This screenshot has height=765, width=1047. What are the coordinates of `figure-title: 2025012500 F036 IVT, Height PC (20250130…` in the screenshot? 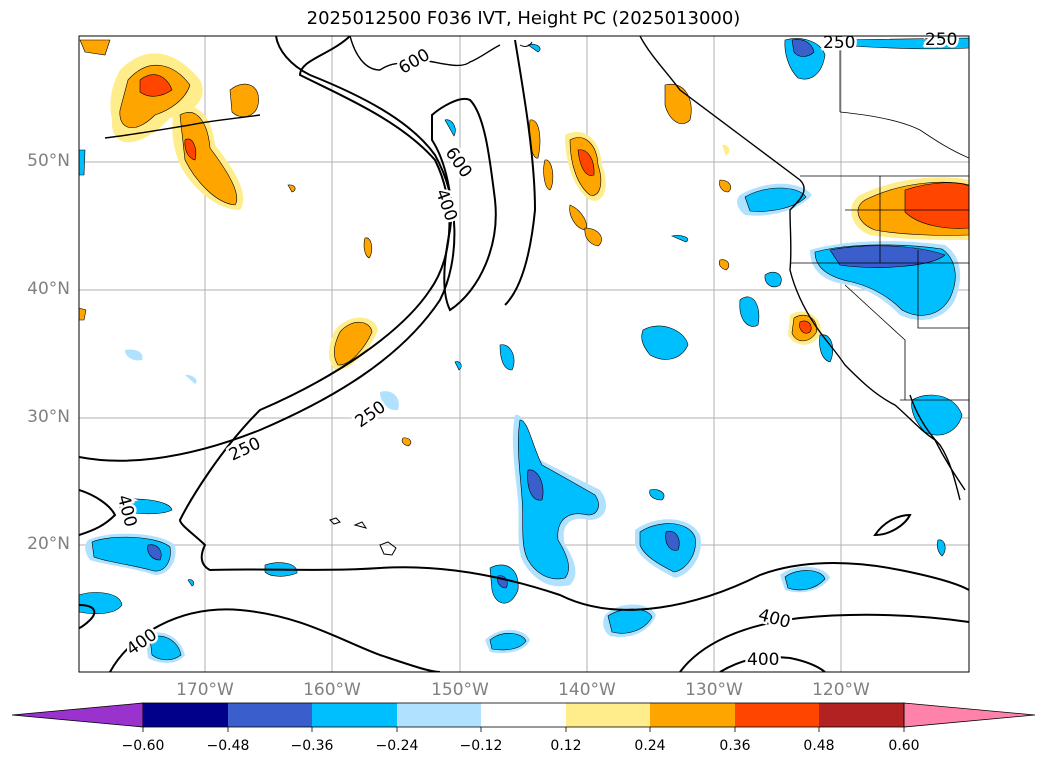 It's located at (523, 18).